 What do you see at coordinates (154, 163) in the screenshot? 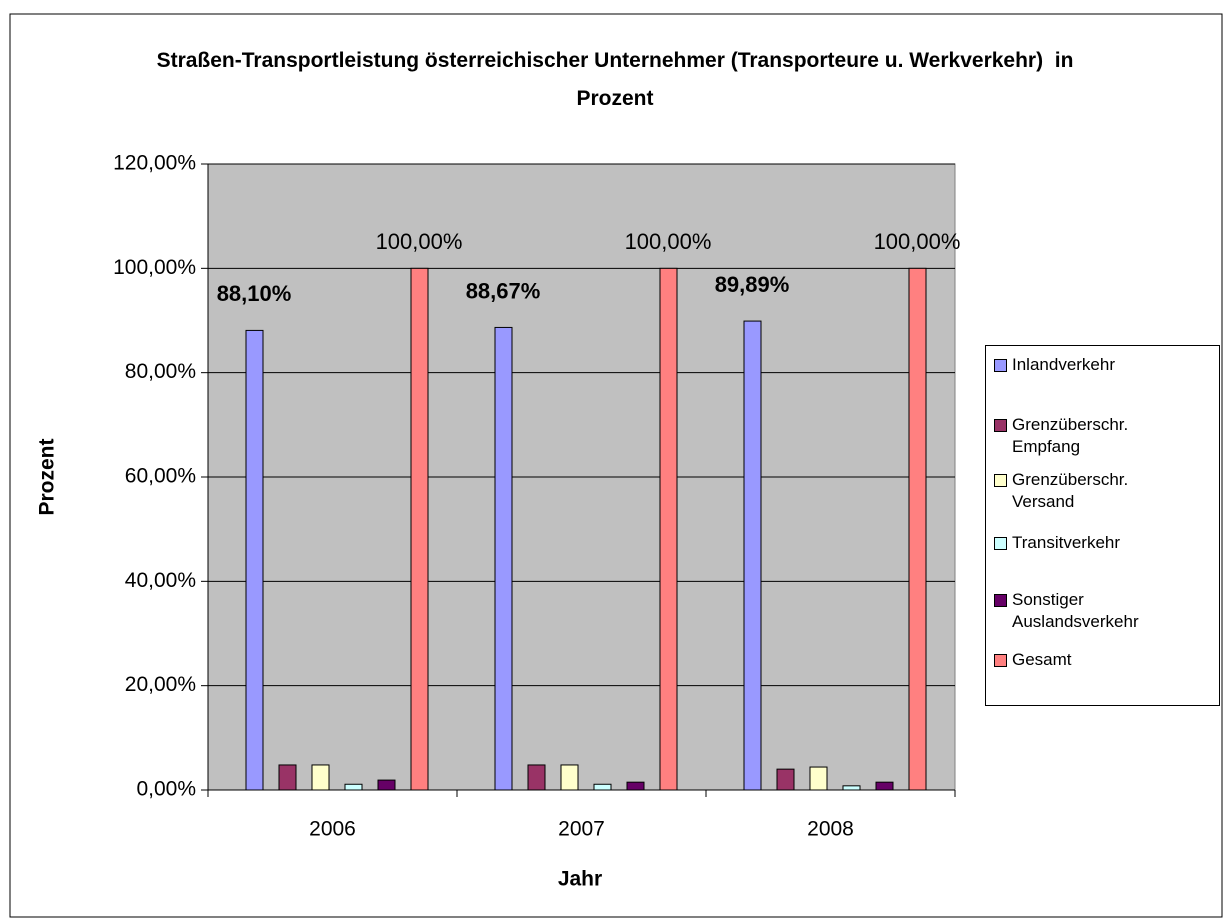
I see `y-tick-label: 120,00%` at bounding box center [154, 163].